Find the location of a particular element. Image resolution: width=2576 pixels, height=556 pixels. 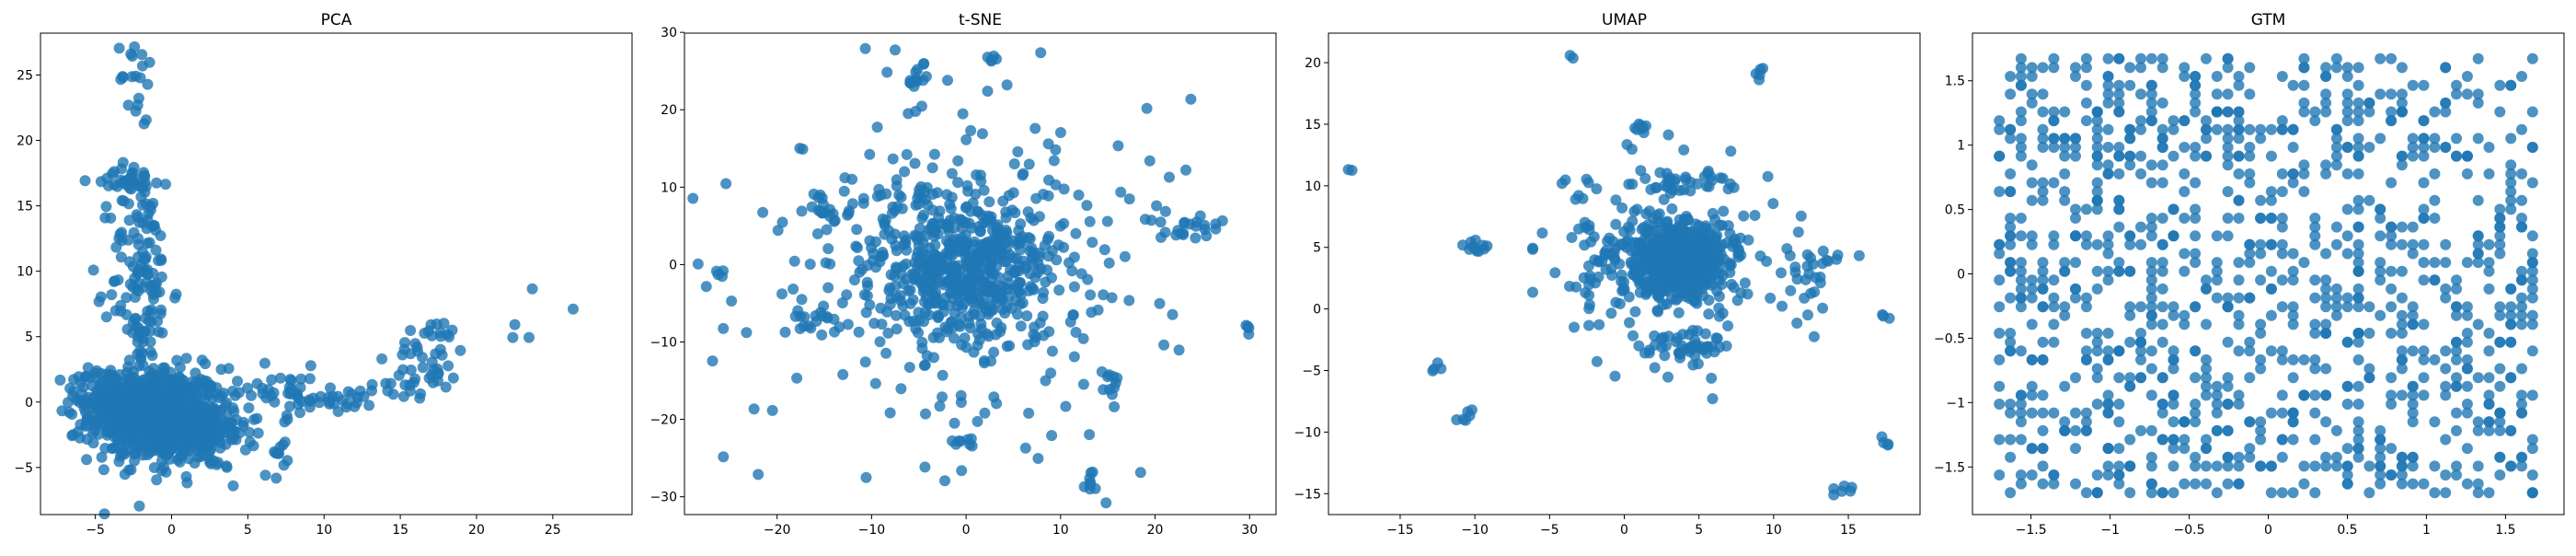

y-tick-label: −10 is located at coordinates (1307, 432).